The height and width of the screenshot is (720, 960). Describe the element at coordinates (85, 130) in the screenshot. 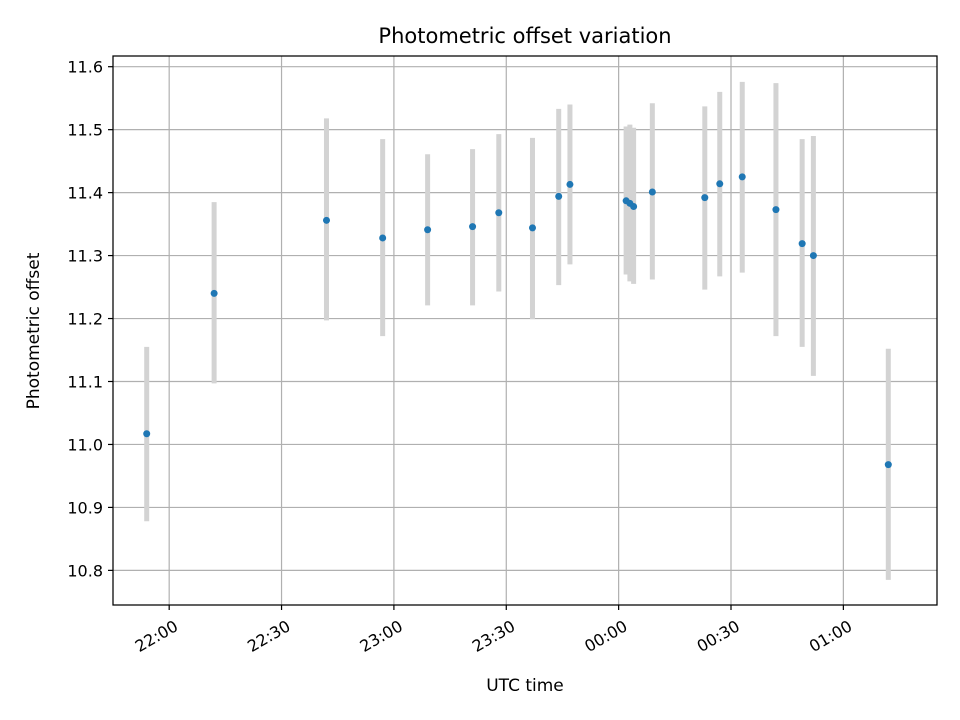

I see `y-tick-label: 11.5` at that location.